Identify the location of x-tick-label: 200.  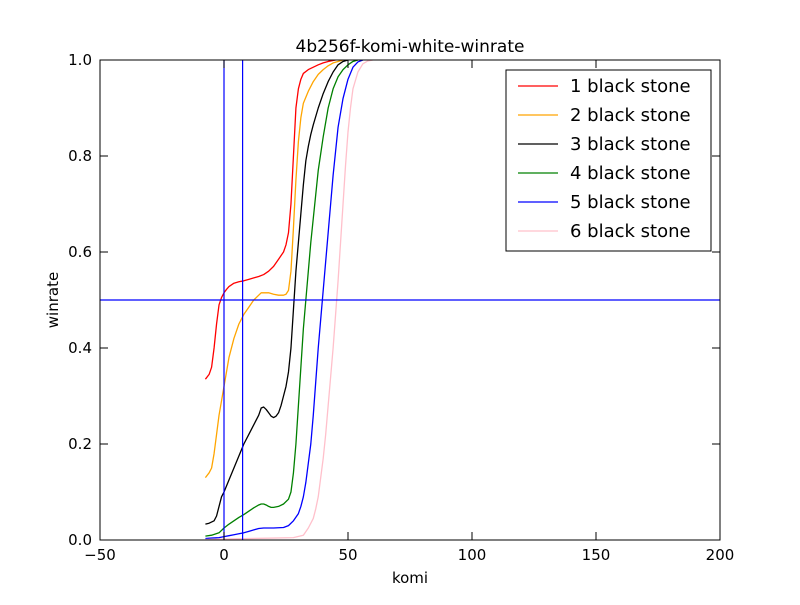
(720, 555).